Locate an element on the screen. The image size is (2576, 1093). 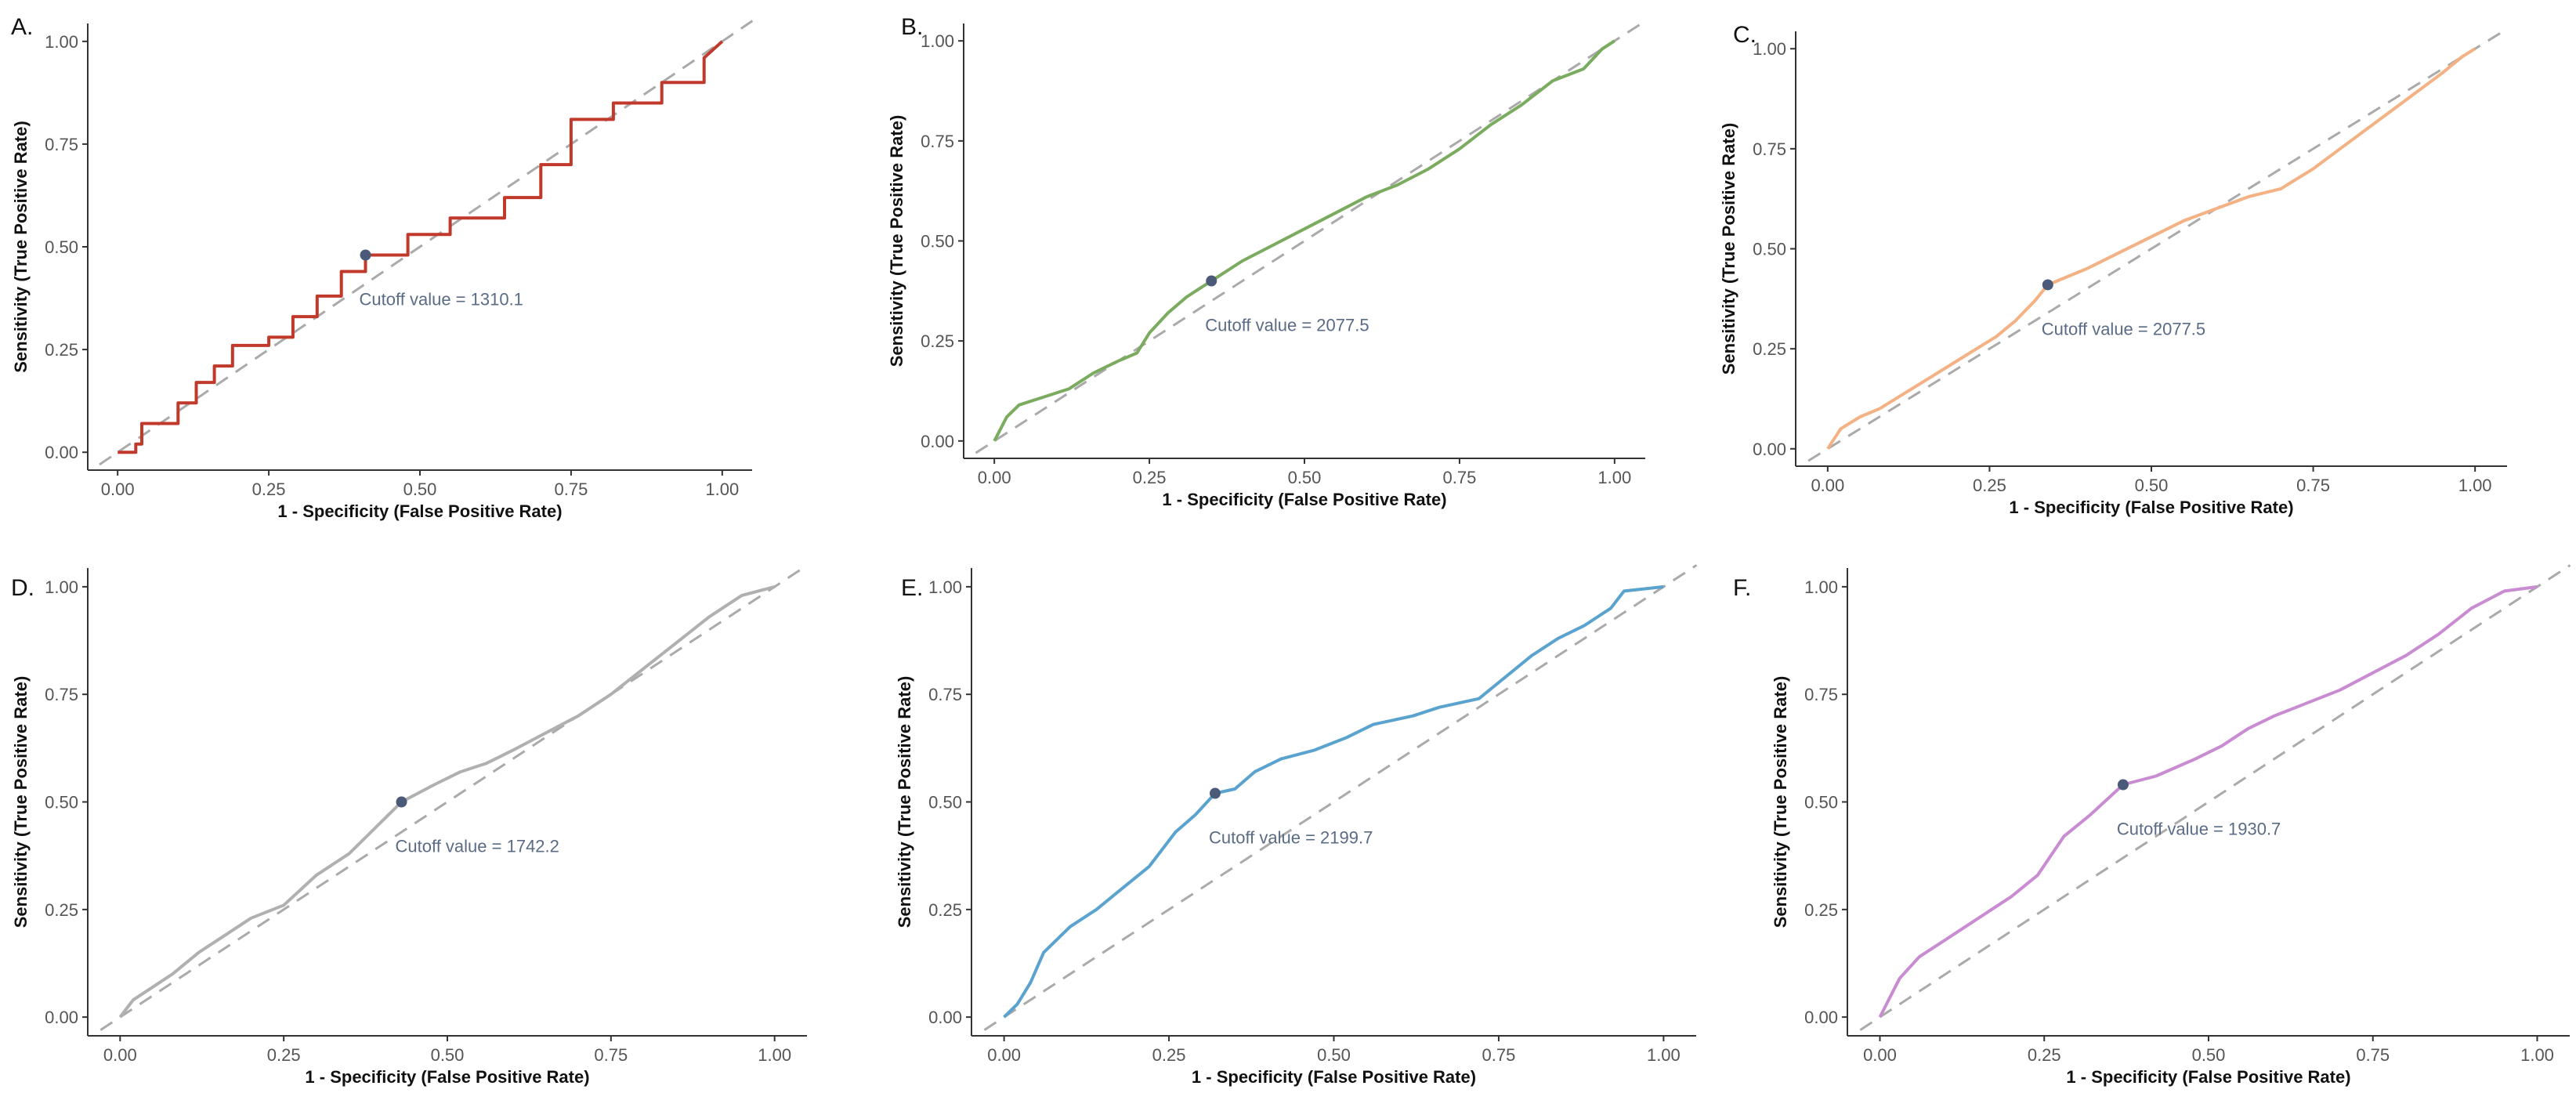
panel-label: B. is located at coordinates (912, 27).